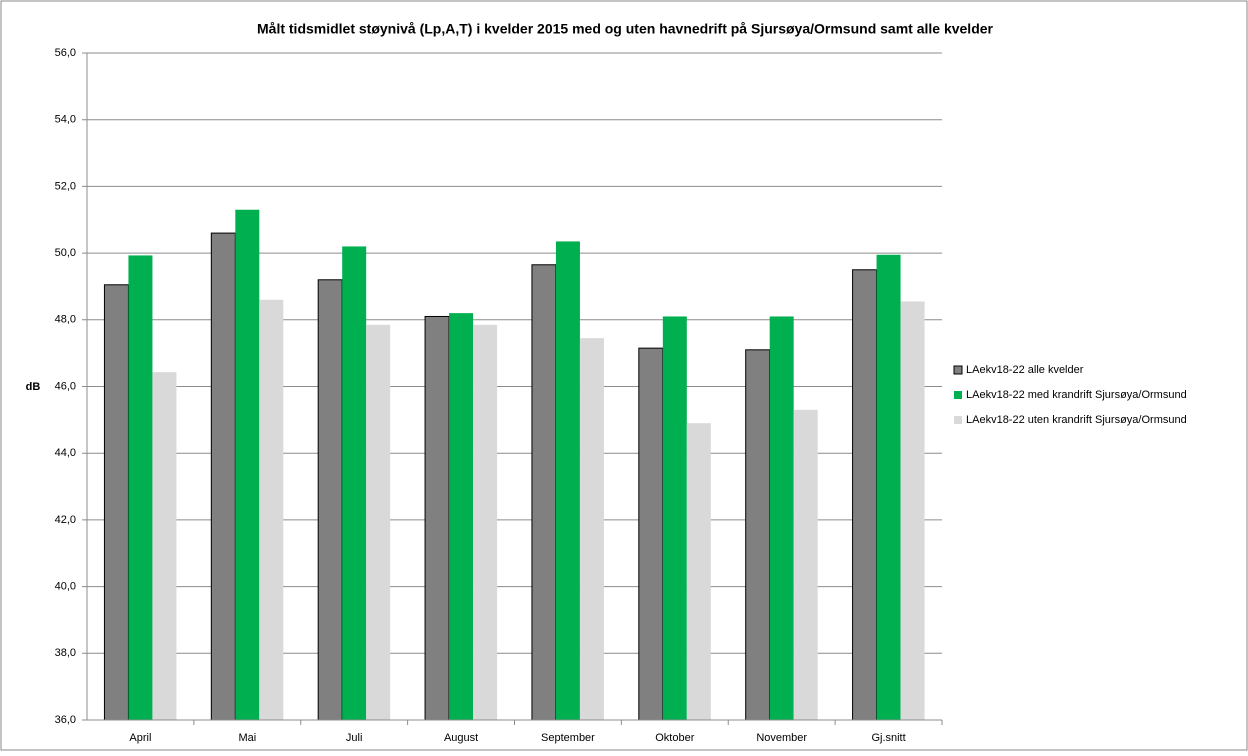 This screenshot has width=1248, height=756. I want to click on y-tick-label: 48,0, so click(65, 320).